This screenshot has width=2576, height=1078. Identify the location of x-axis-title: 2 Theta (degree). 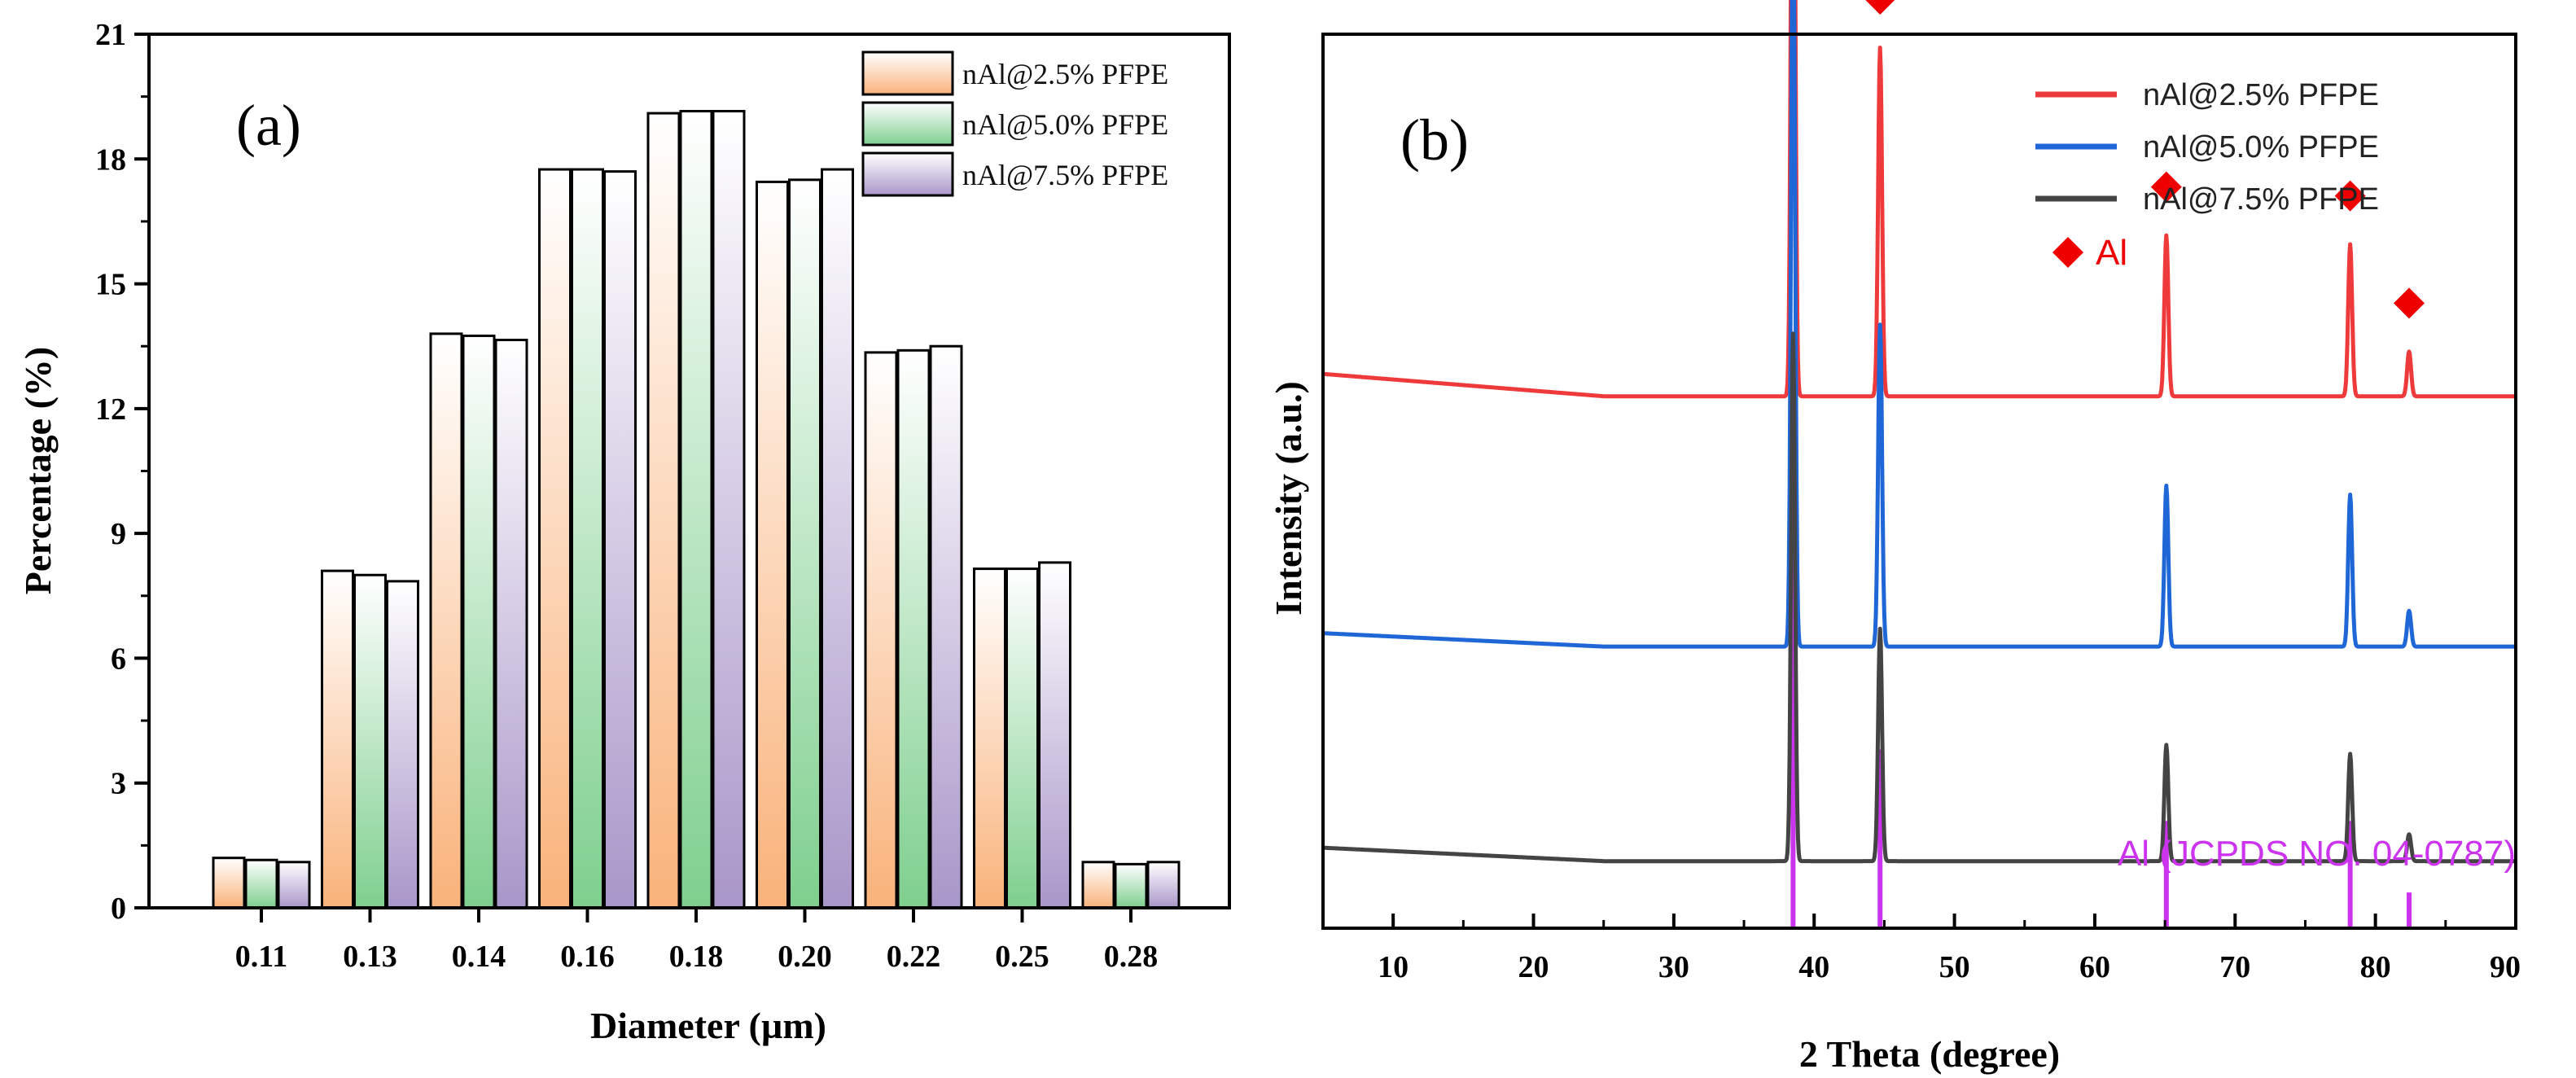
(1930, 1054).